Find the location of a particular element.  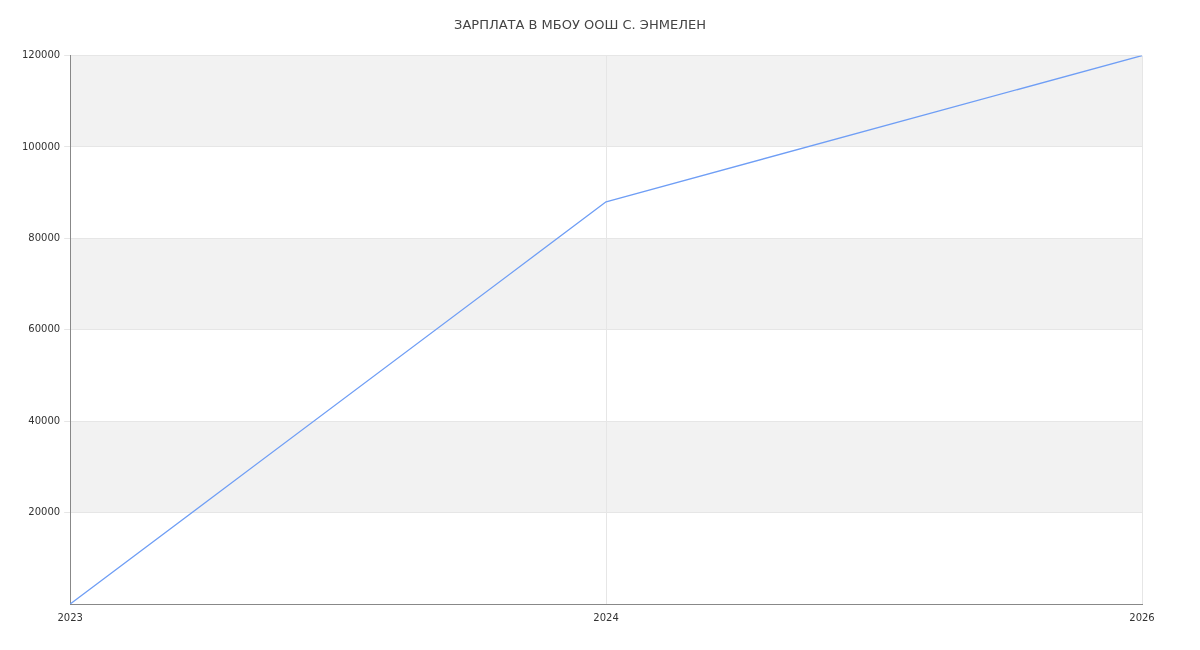

x-tick-label: 2024 is located at coordinates (606, 617).